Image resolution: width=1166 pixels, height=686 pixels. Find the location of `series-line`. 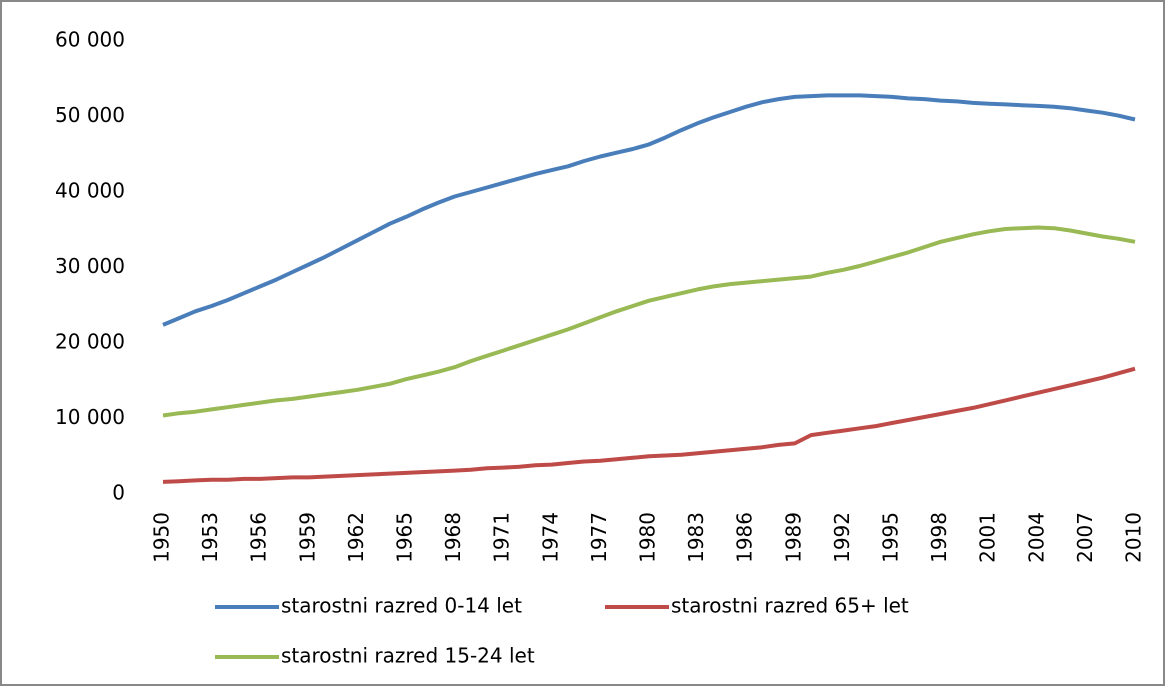

series-line is located at coordinates (649, 425).